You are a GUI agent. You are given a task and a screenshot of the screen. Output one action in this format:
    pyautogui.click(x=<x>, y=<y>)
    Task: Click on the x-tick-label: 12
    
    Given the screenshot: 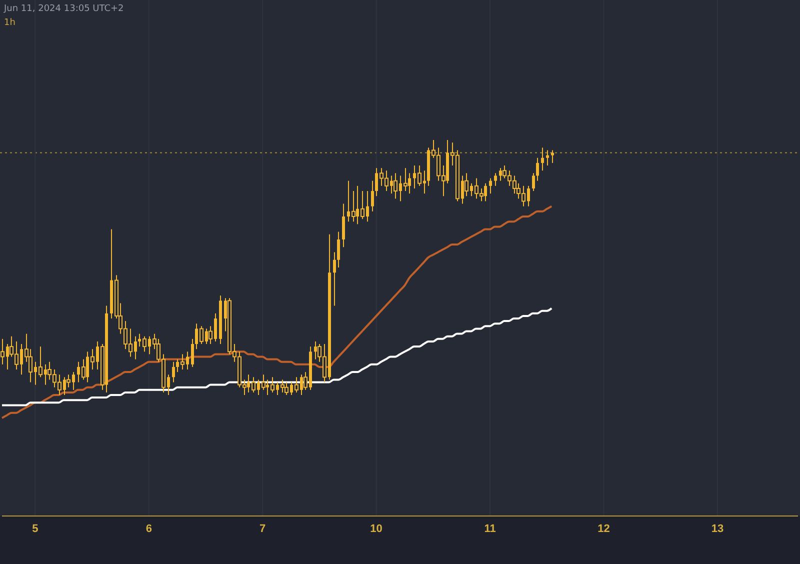 What is the action you would take?
    pyautogui.click(x=604, y=528)
    